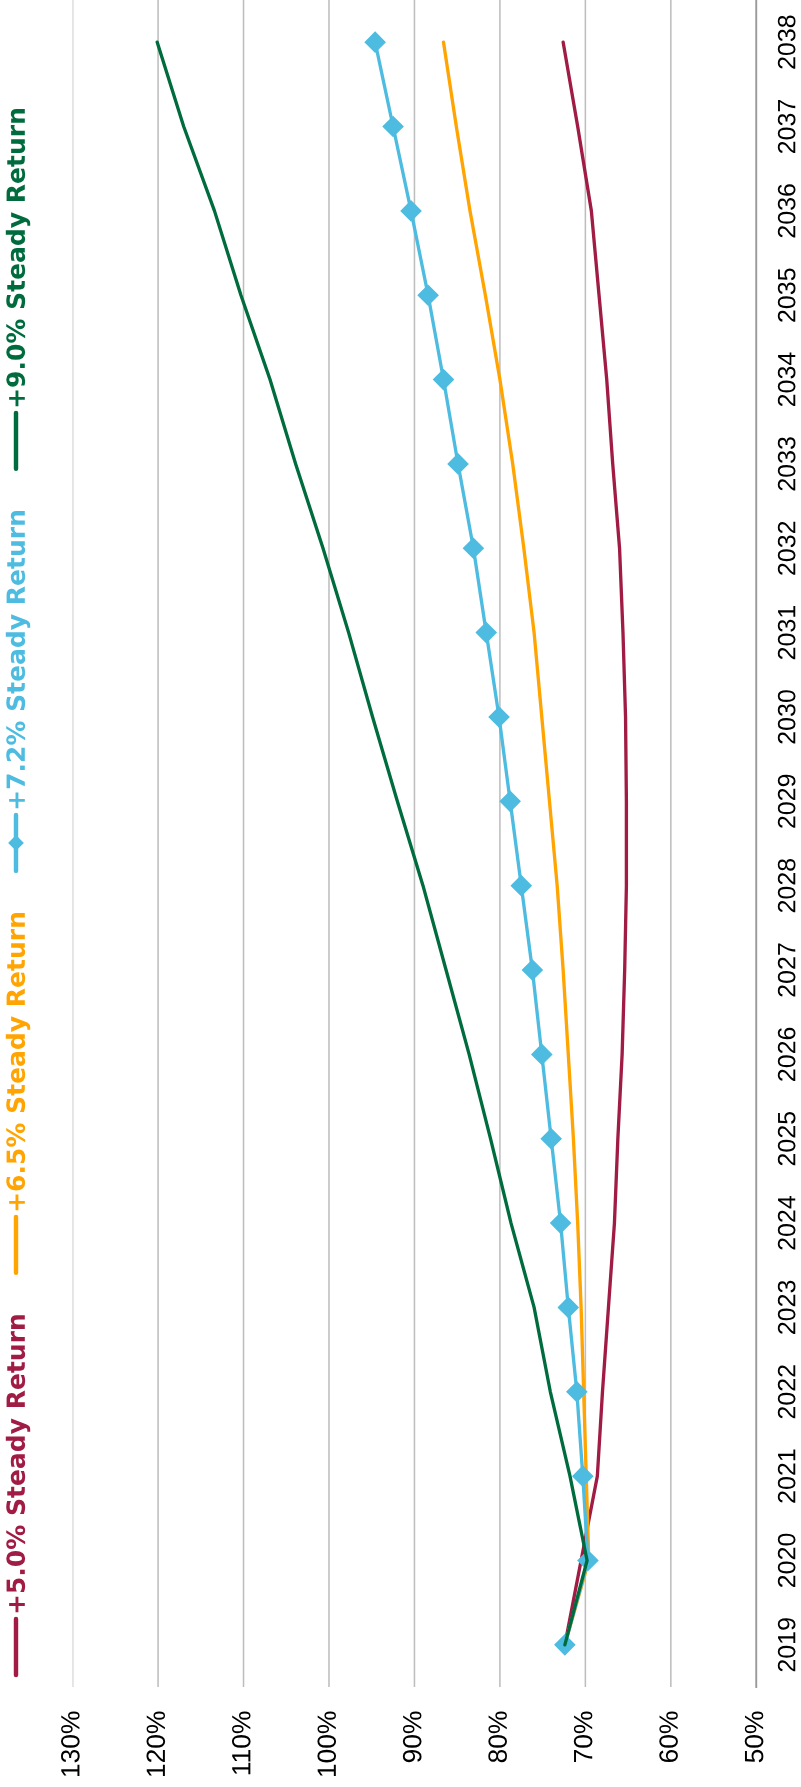 This screenshot has height=1787, width=801. What do you see at coordinates (786, 1392) in the screenshot?
I see `y-tick-label: 2022` at bounding box center [786, 1392].